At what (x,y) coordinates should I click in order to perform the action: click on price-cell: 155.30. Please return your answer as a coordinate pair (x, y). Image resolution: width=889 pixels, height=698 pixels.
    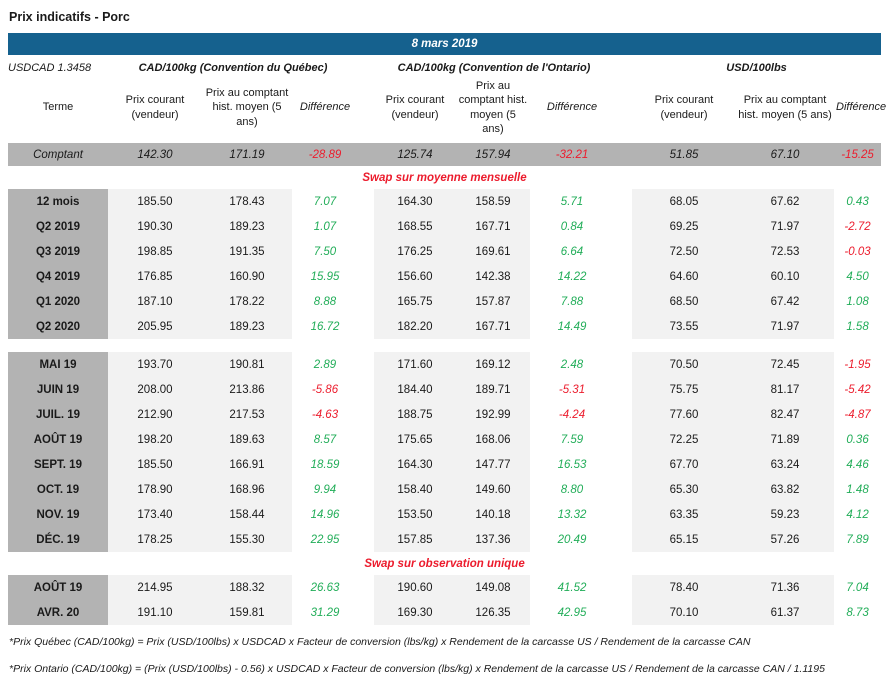
    Looking at the image, I should click on (247, 540).